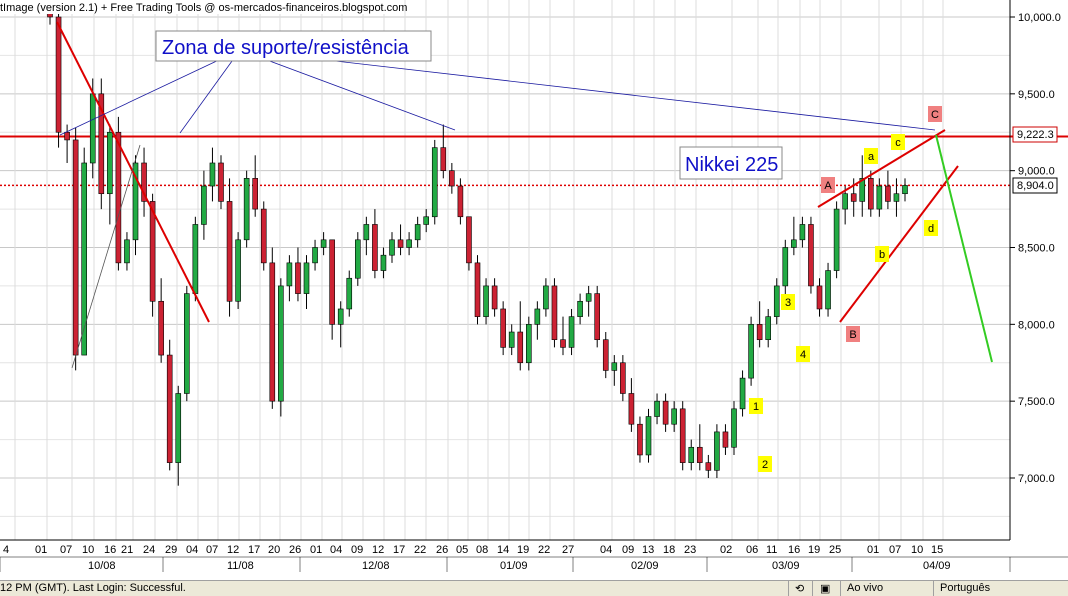 This screenshot has width=1068, height=596. What do you see at coordinates (1036, 479) in the screenshot?
I see `y-tick-label: 7,000.0` at bounding box center [1036, 479].